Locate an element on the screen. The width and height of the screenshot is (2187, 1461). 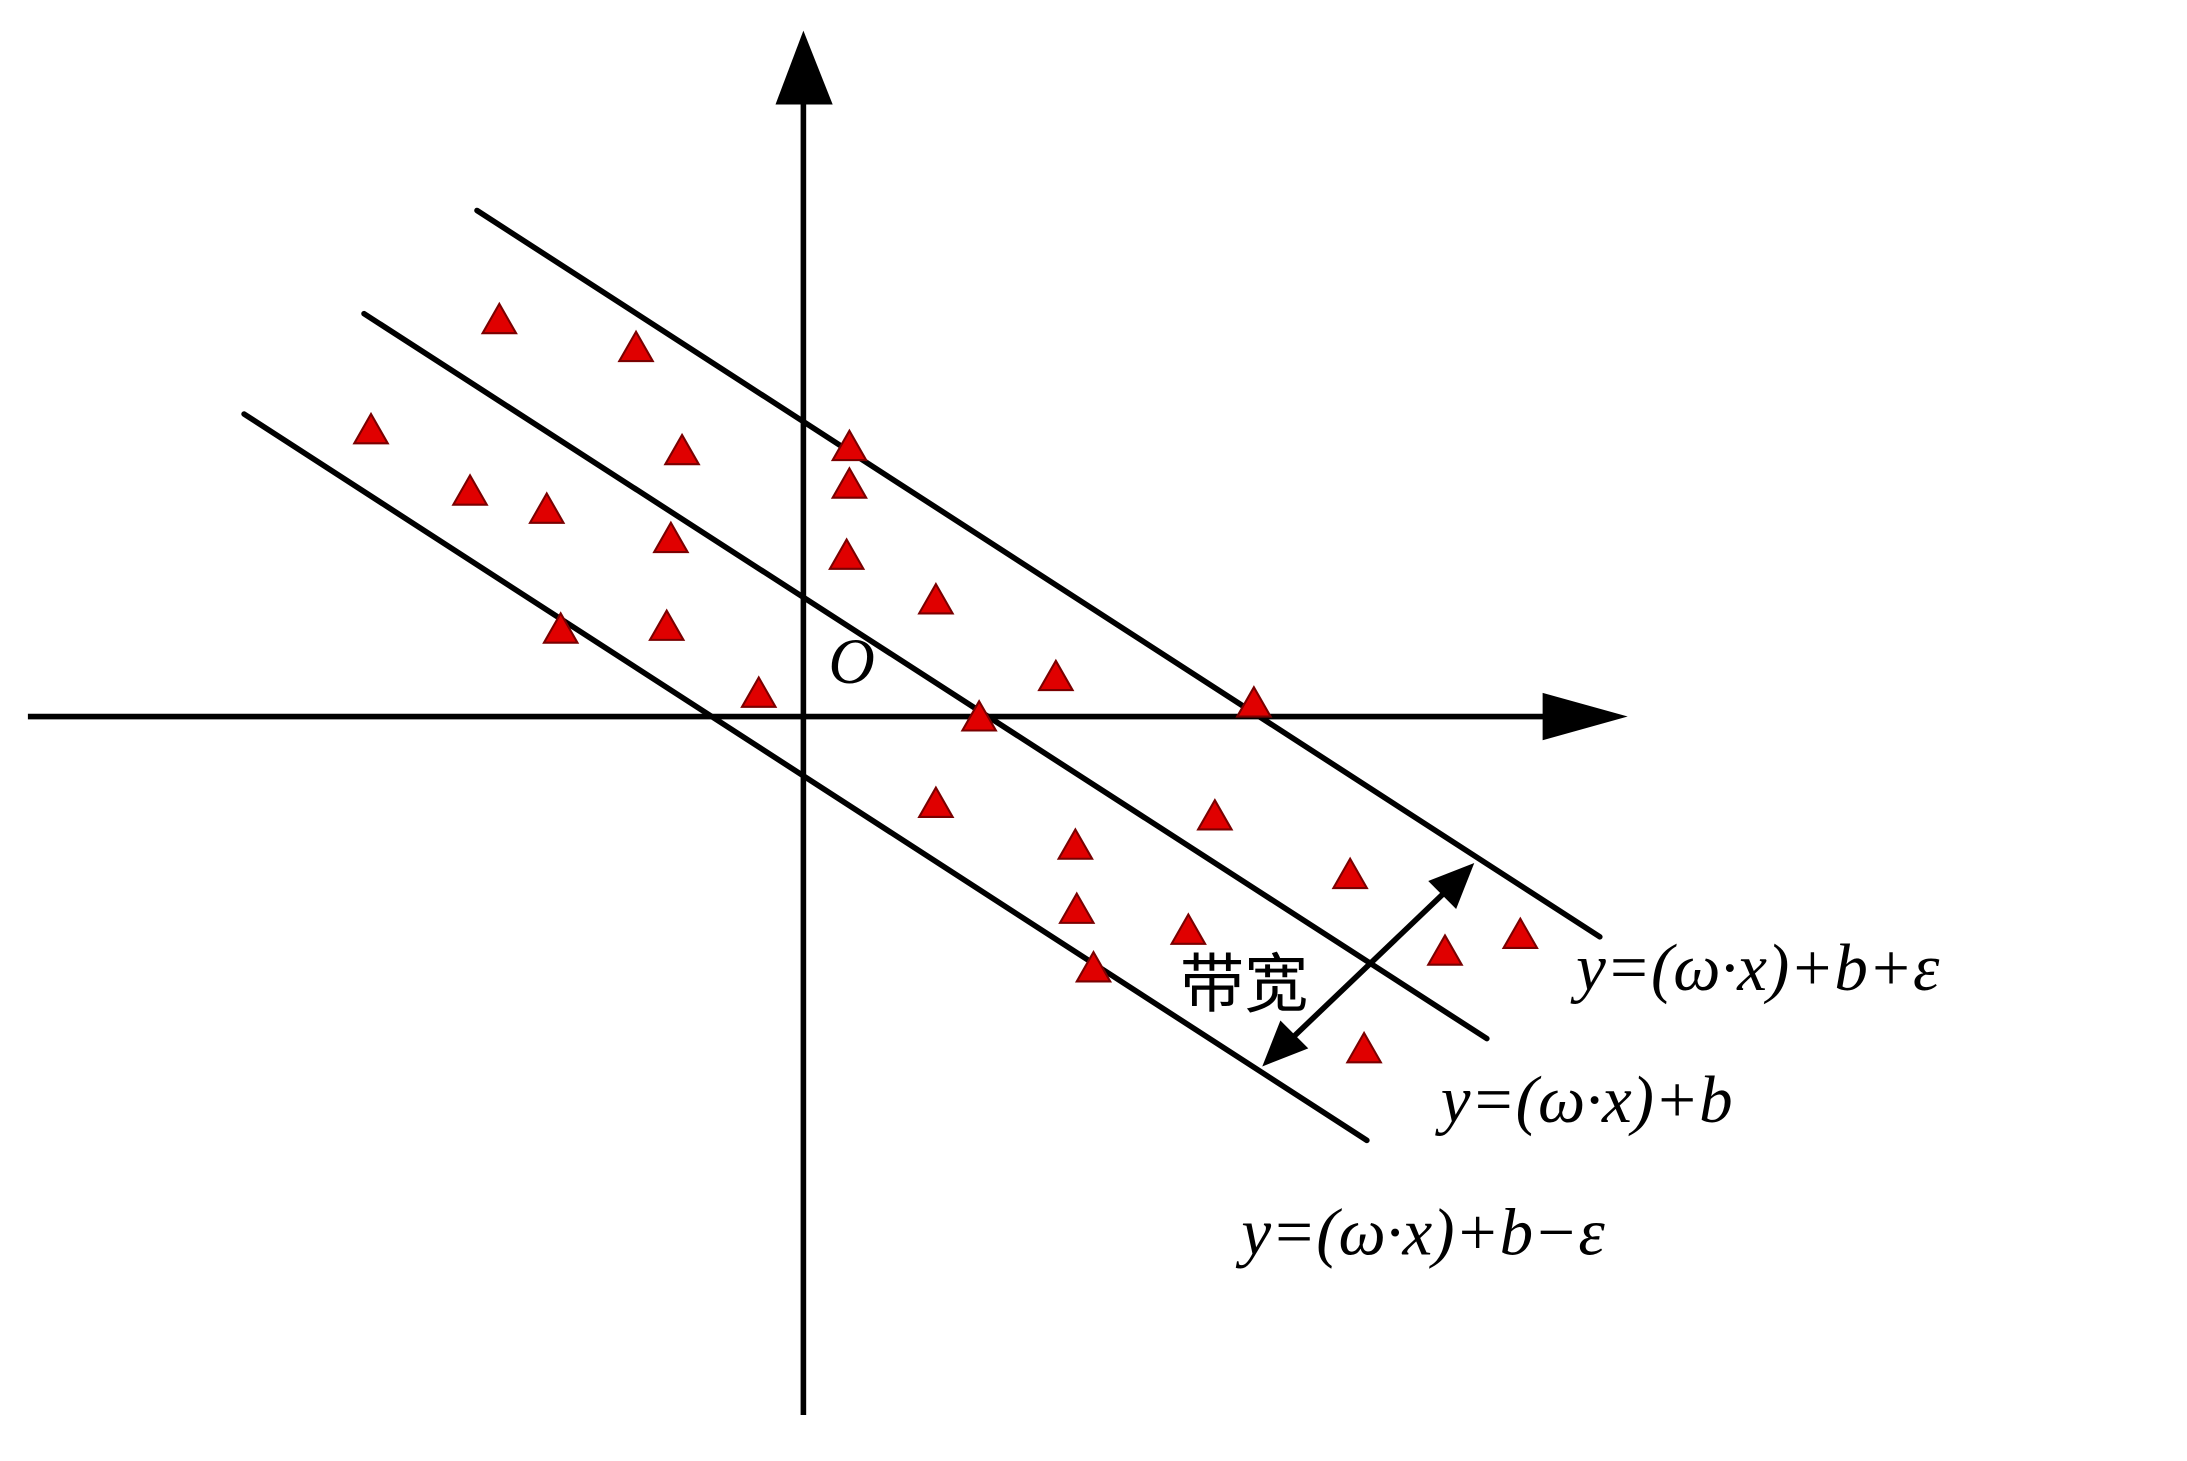
bandwidth-arrow-head-down-icon is located at coordinates (1285, 1043).